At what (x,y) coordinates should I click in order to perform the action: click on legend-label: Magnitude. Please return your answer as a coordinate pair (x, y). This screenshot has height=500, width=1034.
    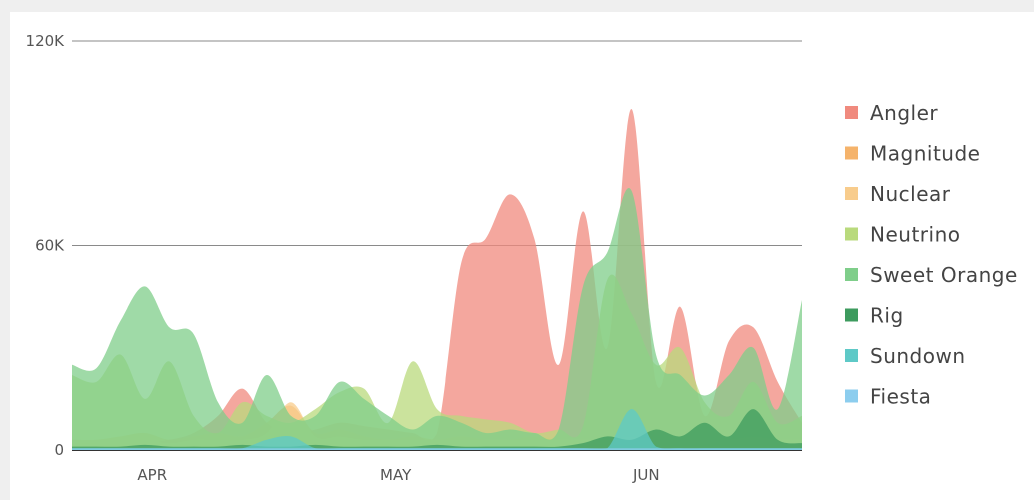
    Looking at the image, I should click on (925, 154).